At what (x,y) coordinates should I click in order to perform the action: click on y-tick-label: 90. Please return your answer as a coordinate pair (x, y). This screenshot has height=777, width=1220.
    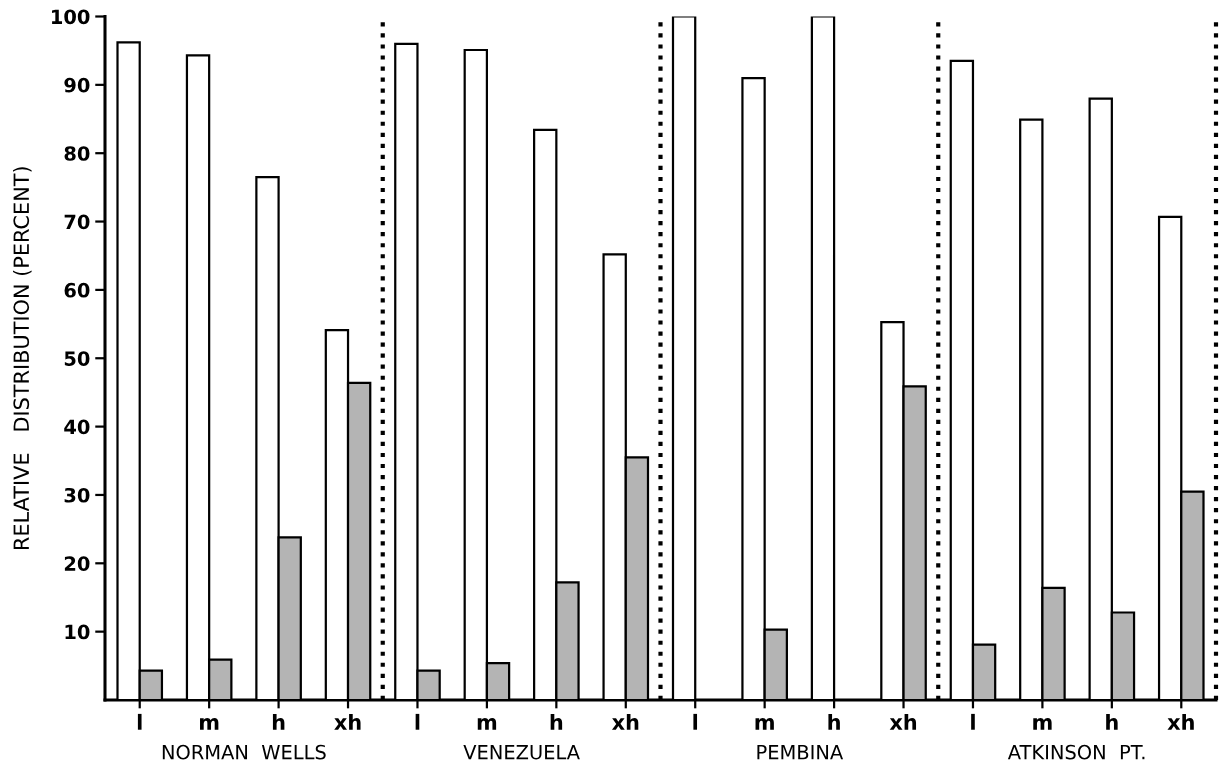
    Looking at the image, I should click on (77, 85).